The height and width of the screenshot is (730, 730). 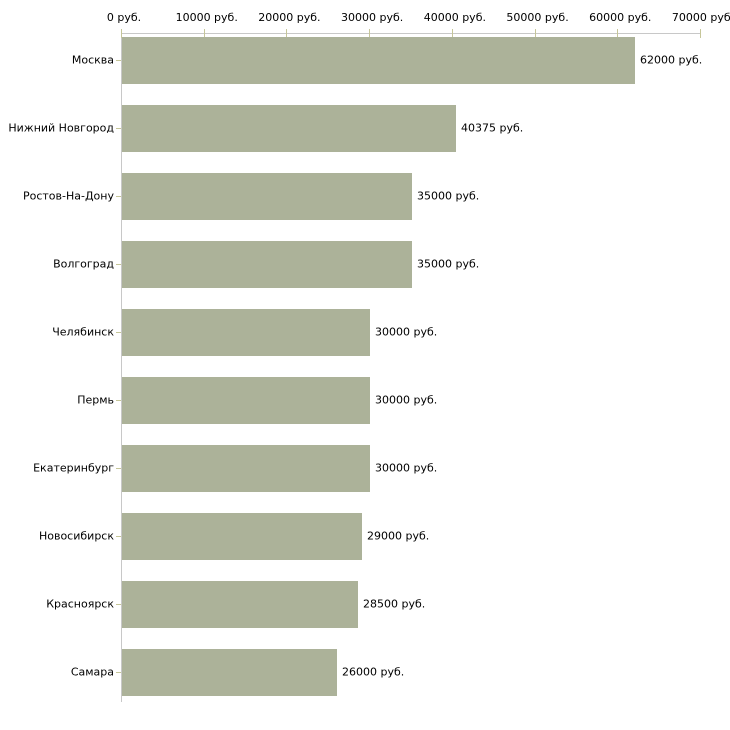 What do you see at coordinates (92, 672) in the screenshot?
I see `category-label: Самара` at bounding box center [92, 672].